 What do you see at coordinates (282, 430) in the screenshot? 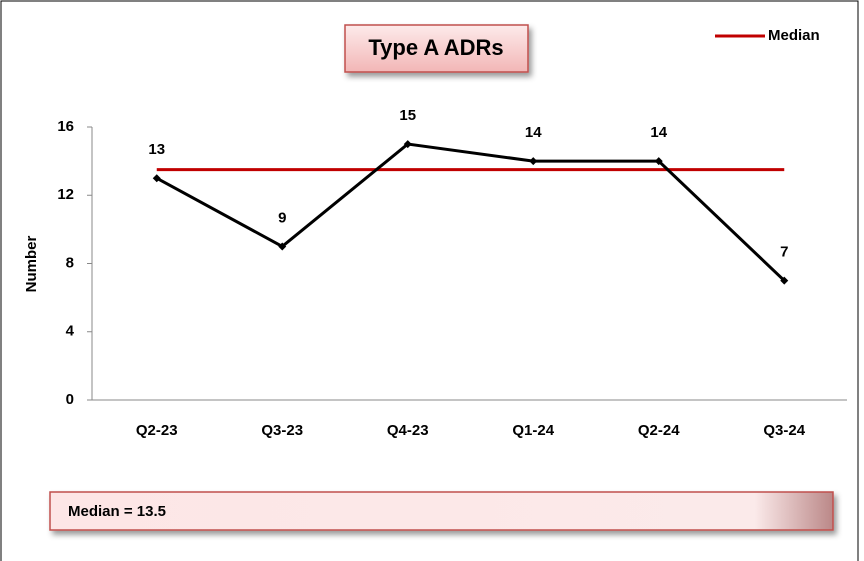
I see `x-tick-label: Q3-23` at bounding box center [282, 430].